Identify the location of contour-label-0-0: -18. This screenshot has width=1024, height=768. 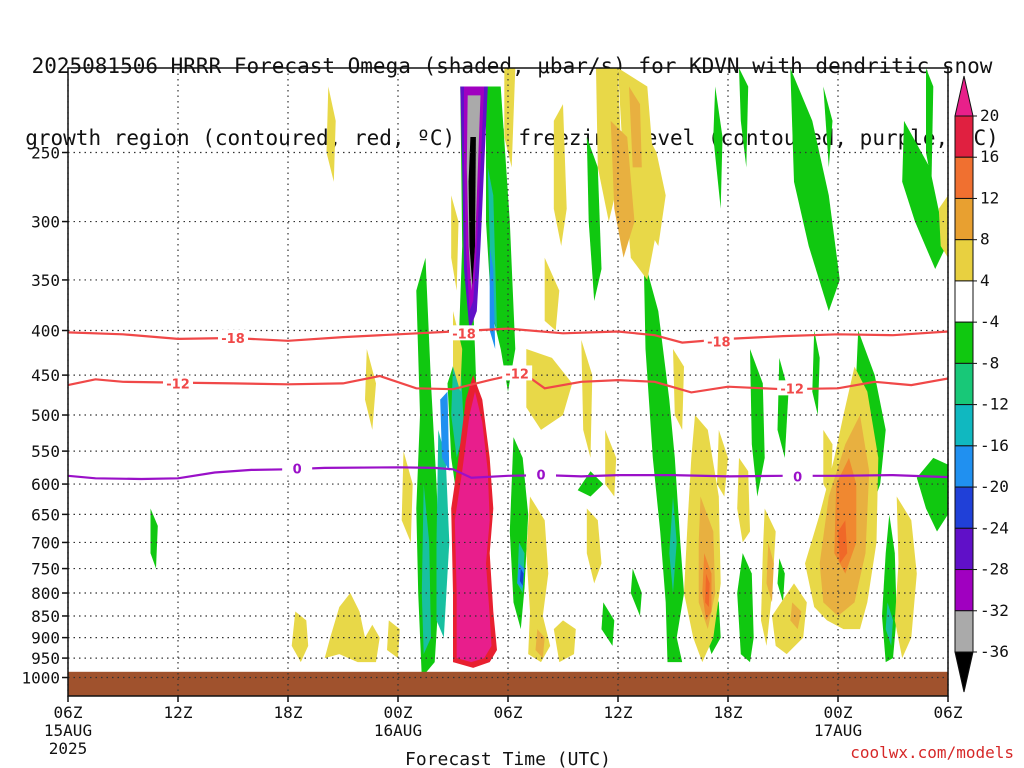
(233, 339).